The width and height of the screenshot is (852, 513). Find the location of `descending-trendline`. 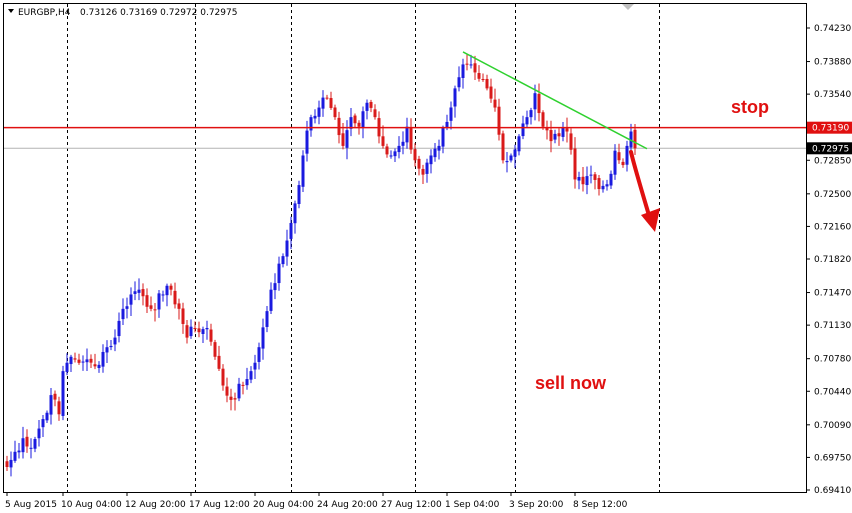

descending-trendline is located at coordinates (555, 100).